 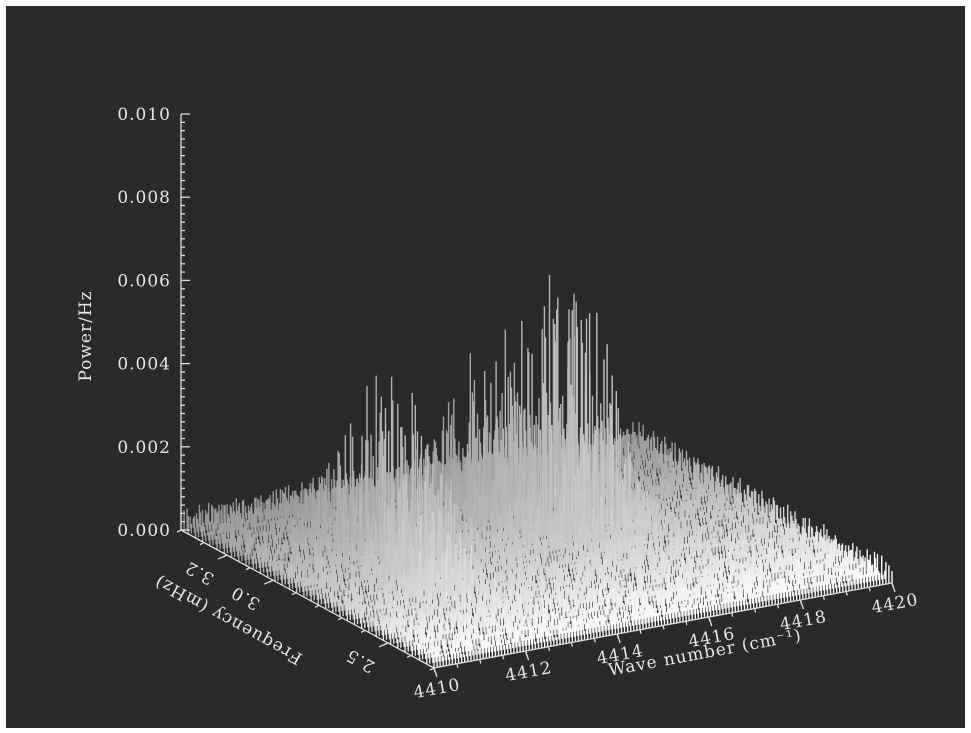 What do you see at coordinates (144, 281) in the screenshot?
I see `z-tick-label: 0.006` at bounding box center [144, 281].